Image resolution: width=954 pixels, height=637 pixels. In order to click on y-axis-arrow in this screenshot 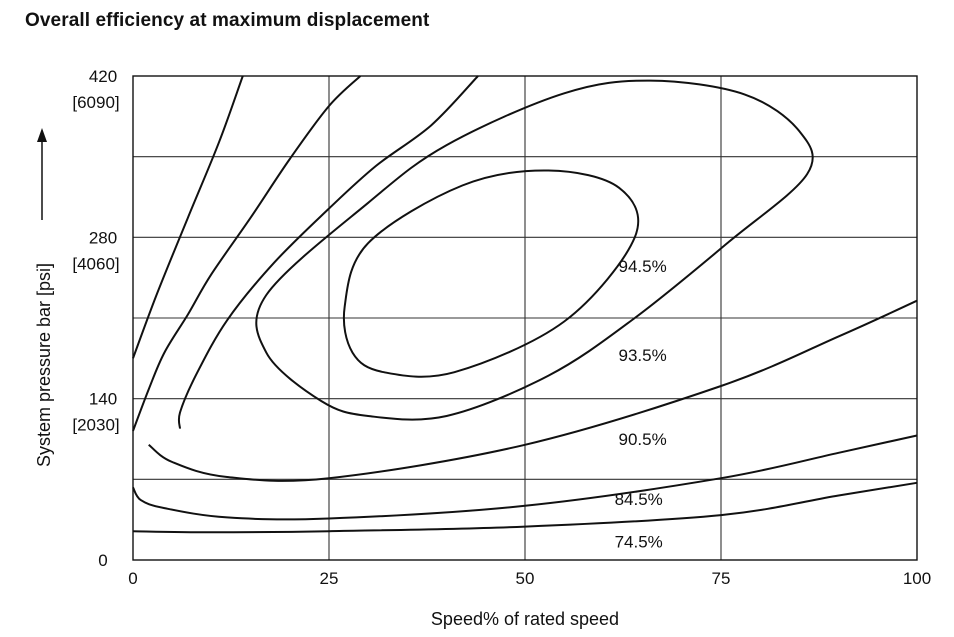, I will do `click(42, 174)`.